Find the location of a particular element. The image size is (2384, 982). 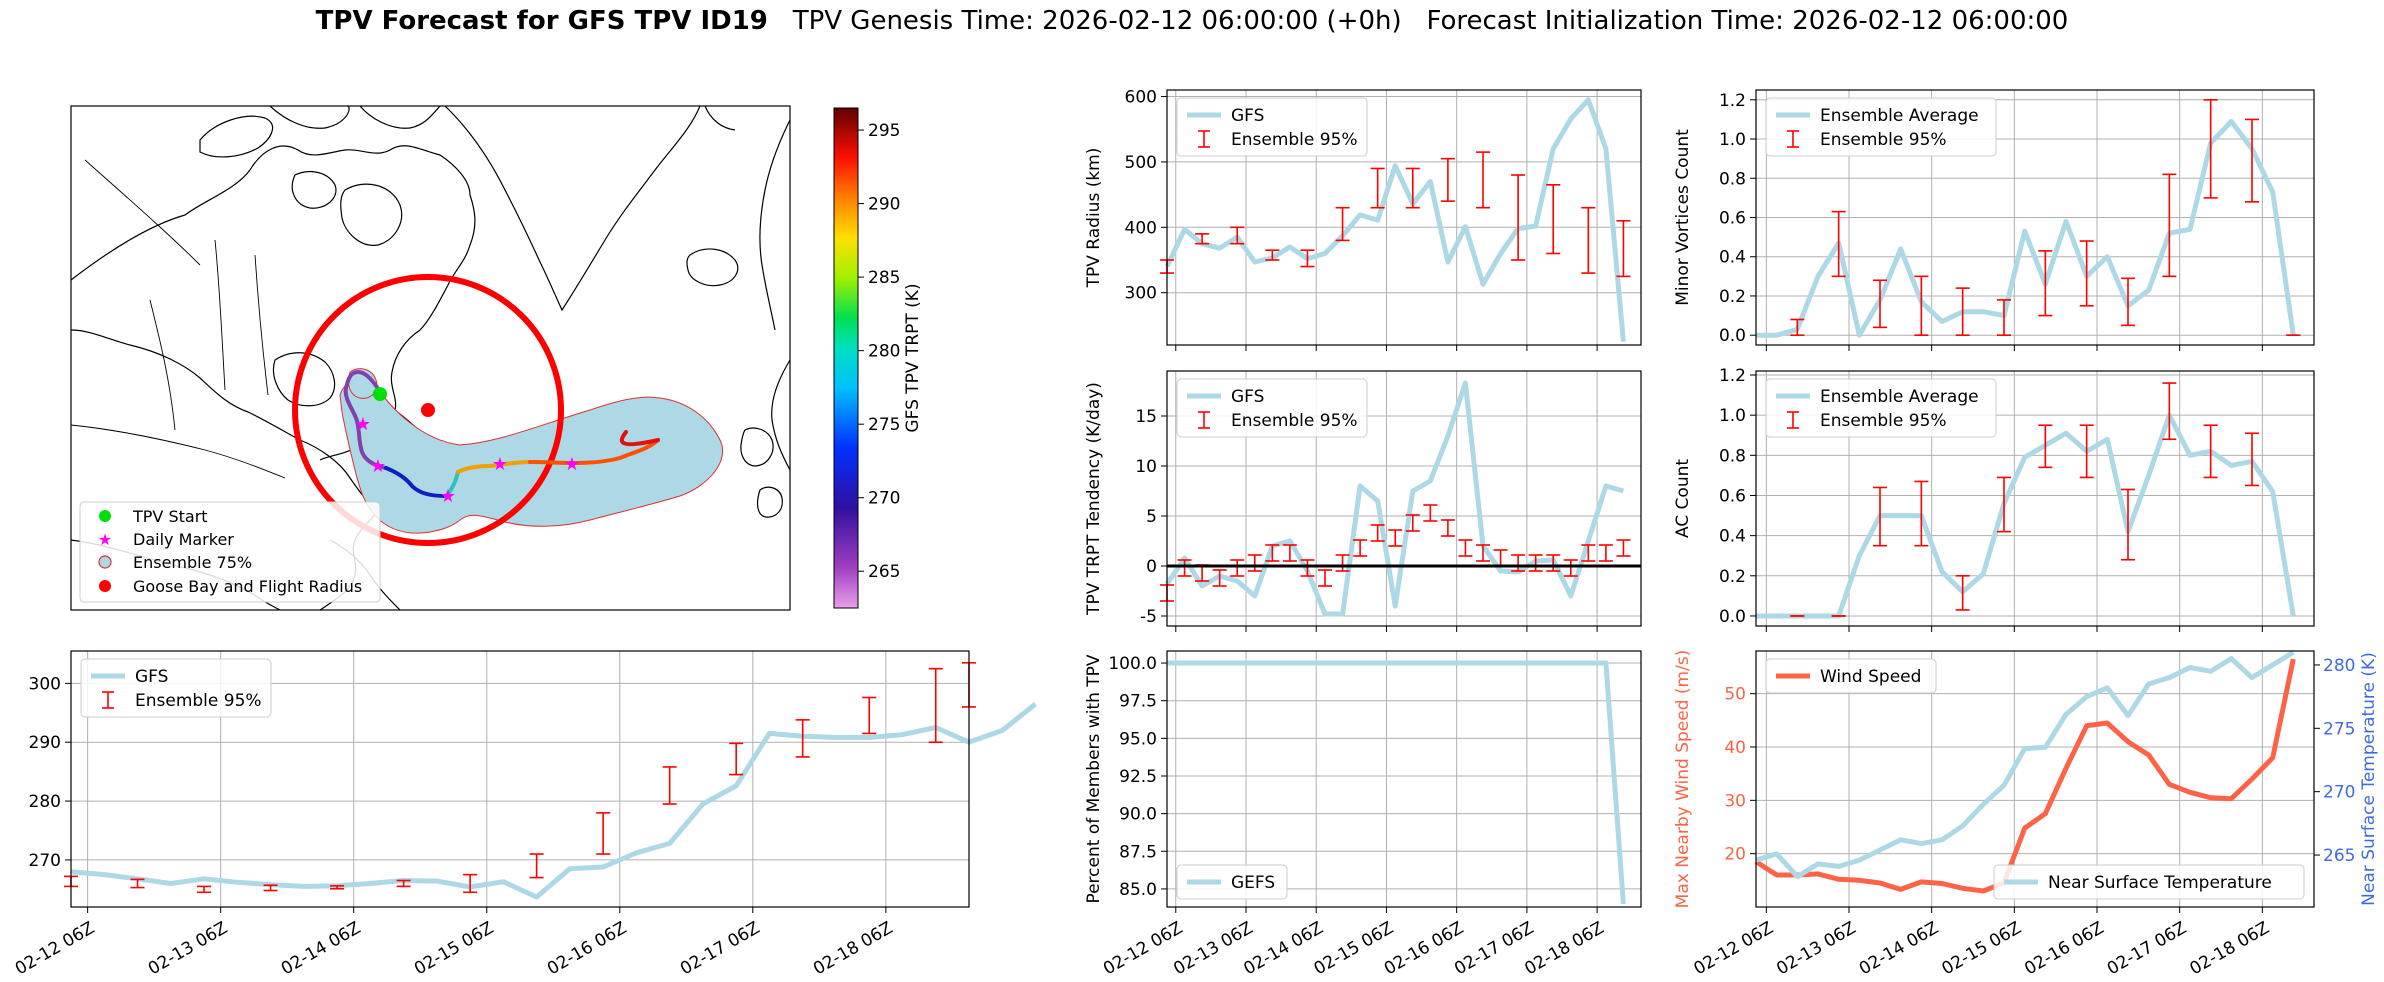

y-tick-label: 100.0 is located at coordinates (1132, 664).